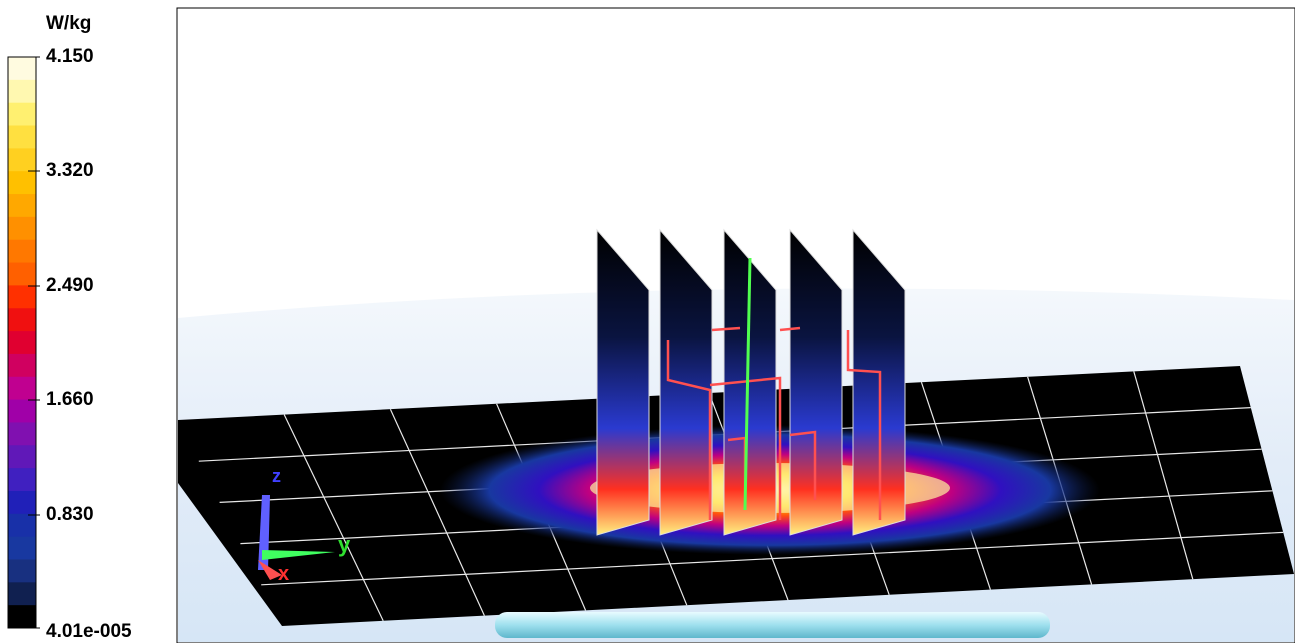 Image resolution: width=1295 pixels, height=643 pixels. I want to click on slice-panels, so click(751, 382).